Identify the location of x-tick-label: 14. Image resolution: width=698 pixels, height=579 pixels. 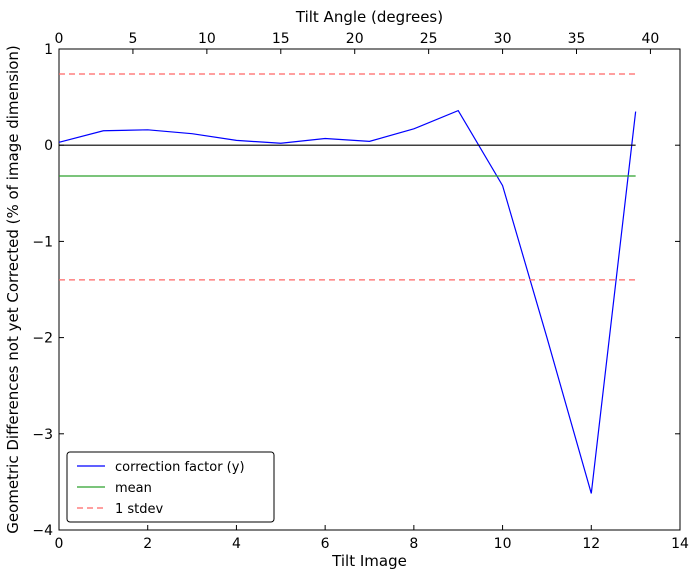
(680, 544).